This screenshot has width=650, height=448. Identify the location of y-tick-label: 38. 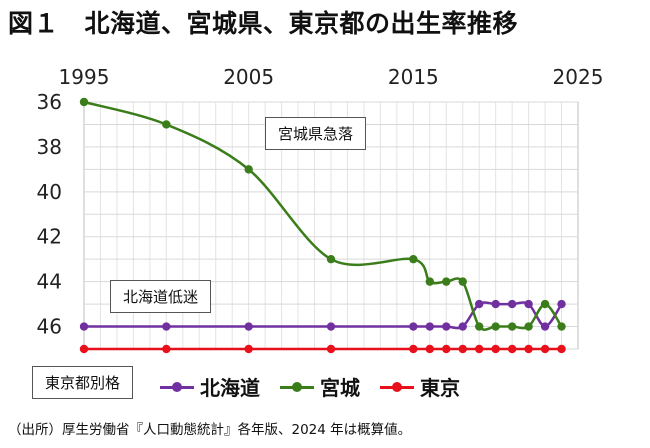
(49, 147).